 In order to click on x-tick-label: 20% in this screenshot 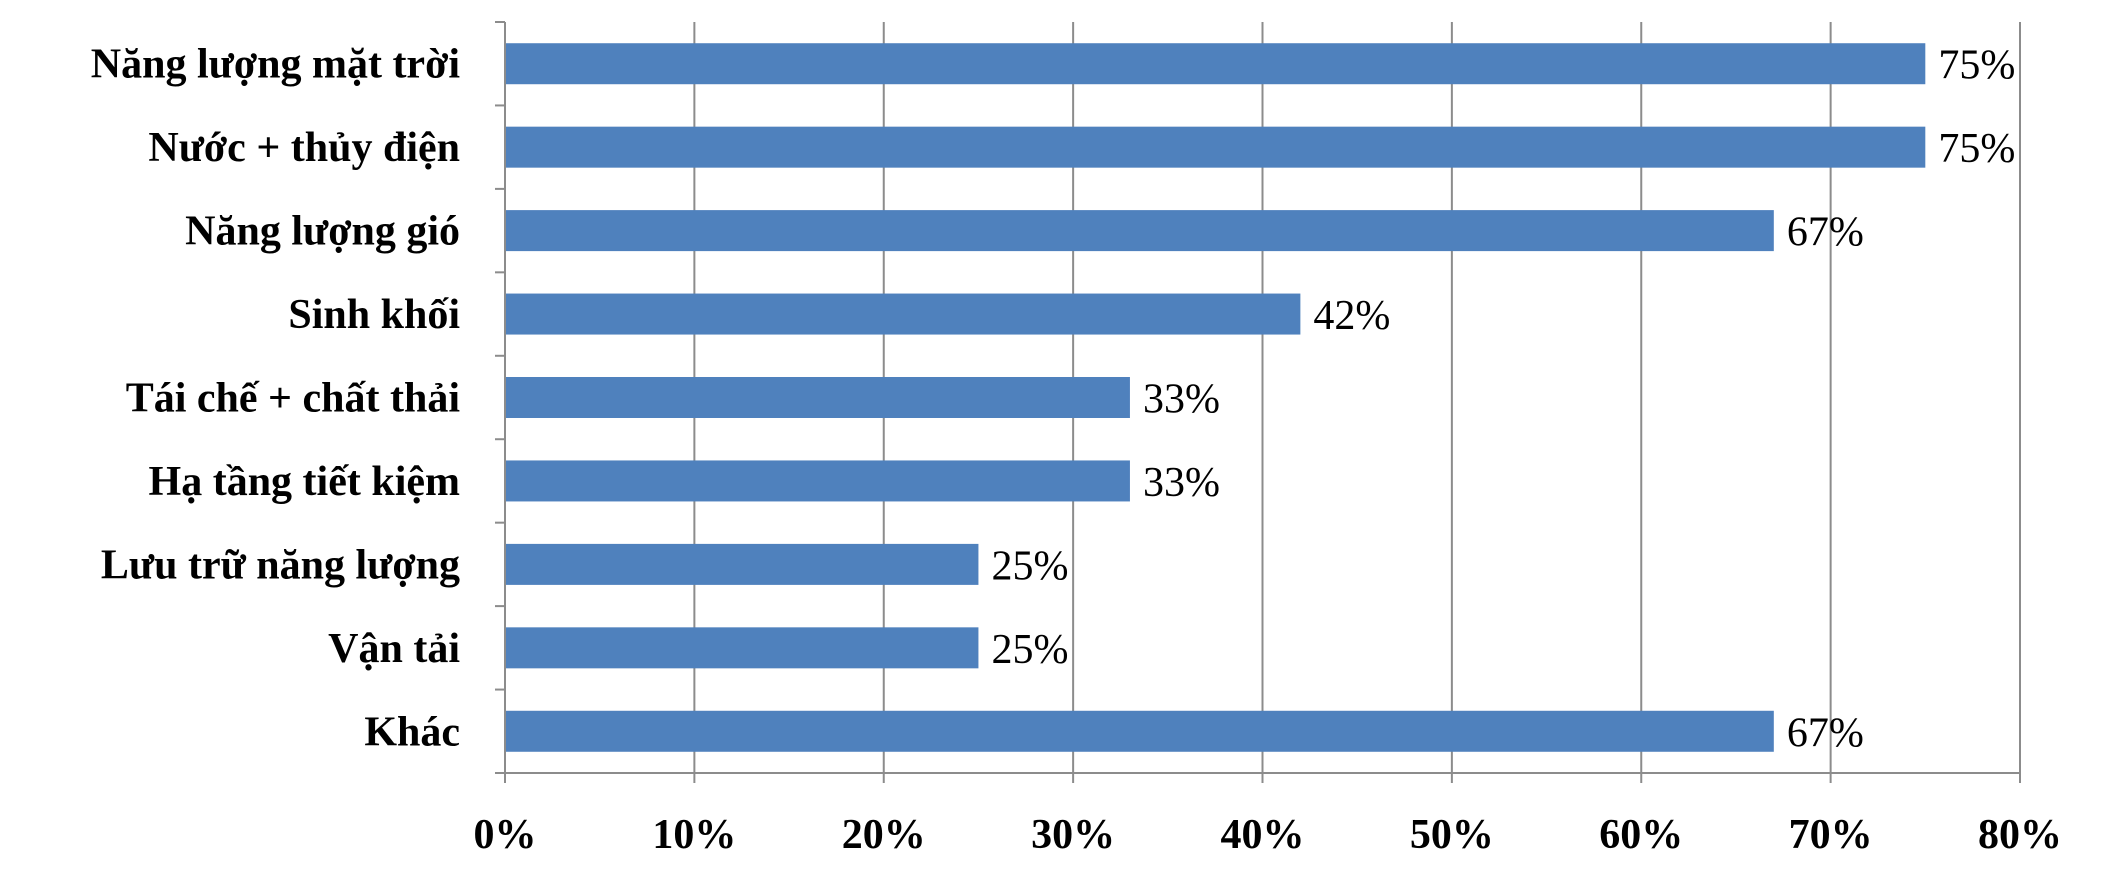, I will do `click(884, 835)`.